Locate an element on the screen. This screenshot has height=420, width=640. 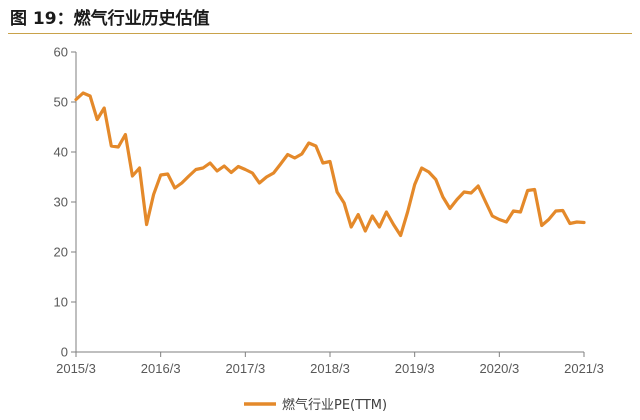
y-tick-label: 50 is located at coordinates (61, 102).